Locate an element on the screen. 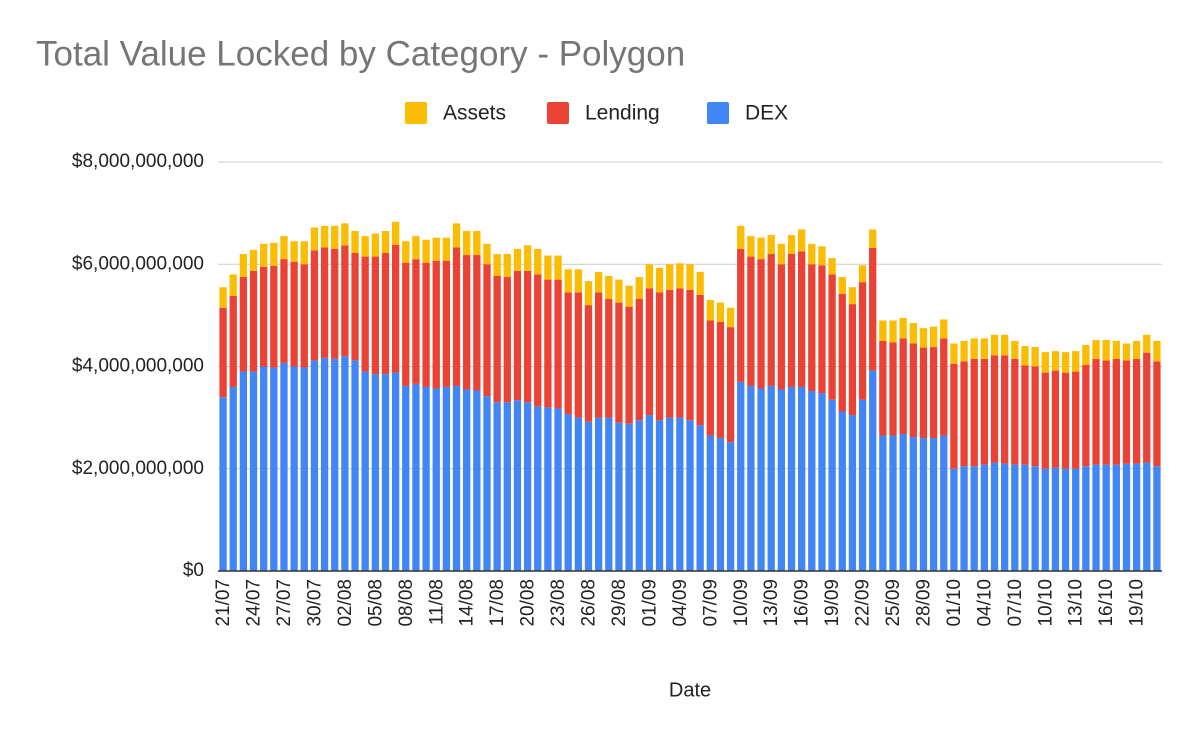 This screenshot has width=1200, height=742. x-tick-label: 05/08 is located at coordinates (375, 603).